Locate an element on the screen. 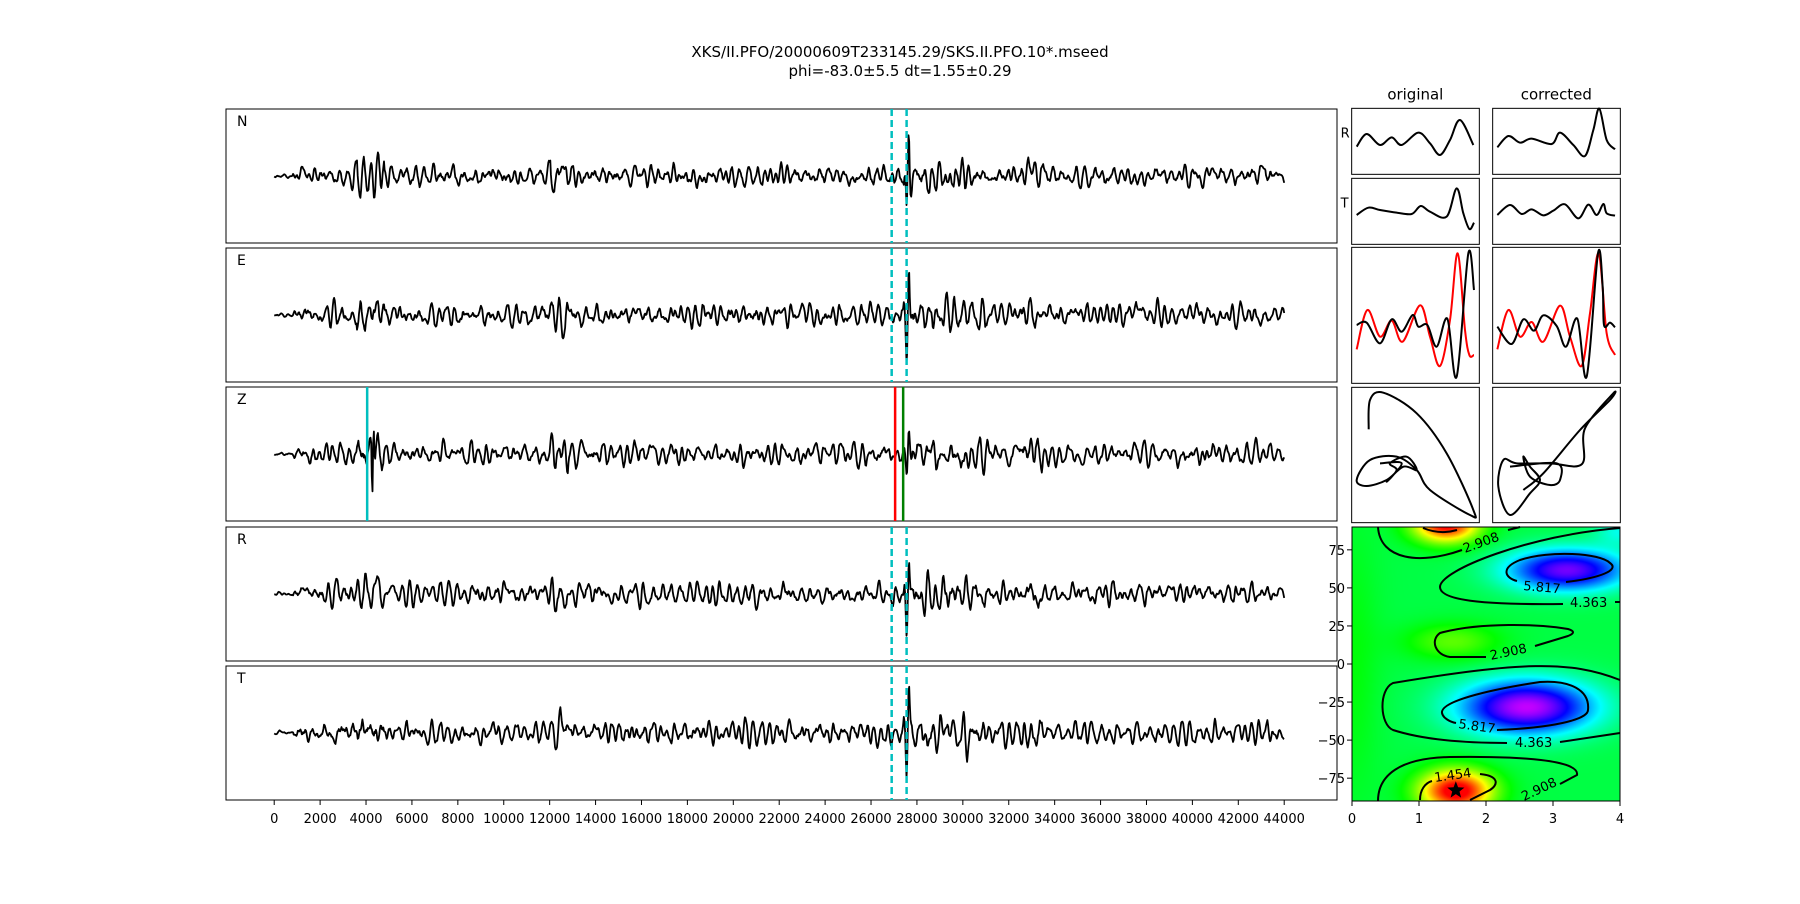 The height and width of the screenshot is (904, 1800). x-tick-label: 2000 is located at coordinates (320, 819).